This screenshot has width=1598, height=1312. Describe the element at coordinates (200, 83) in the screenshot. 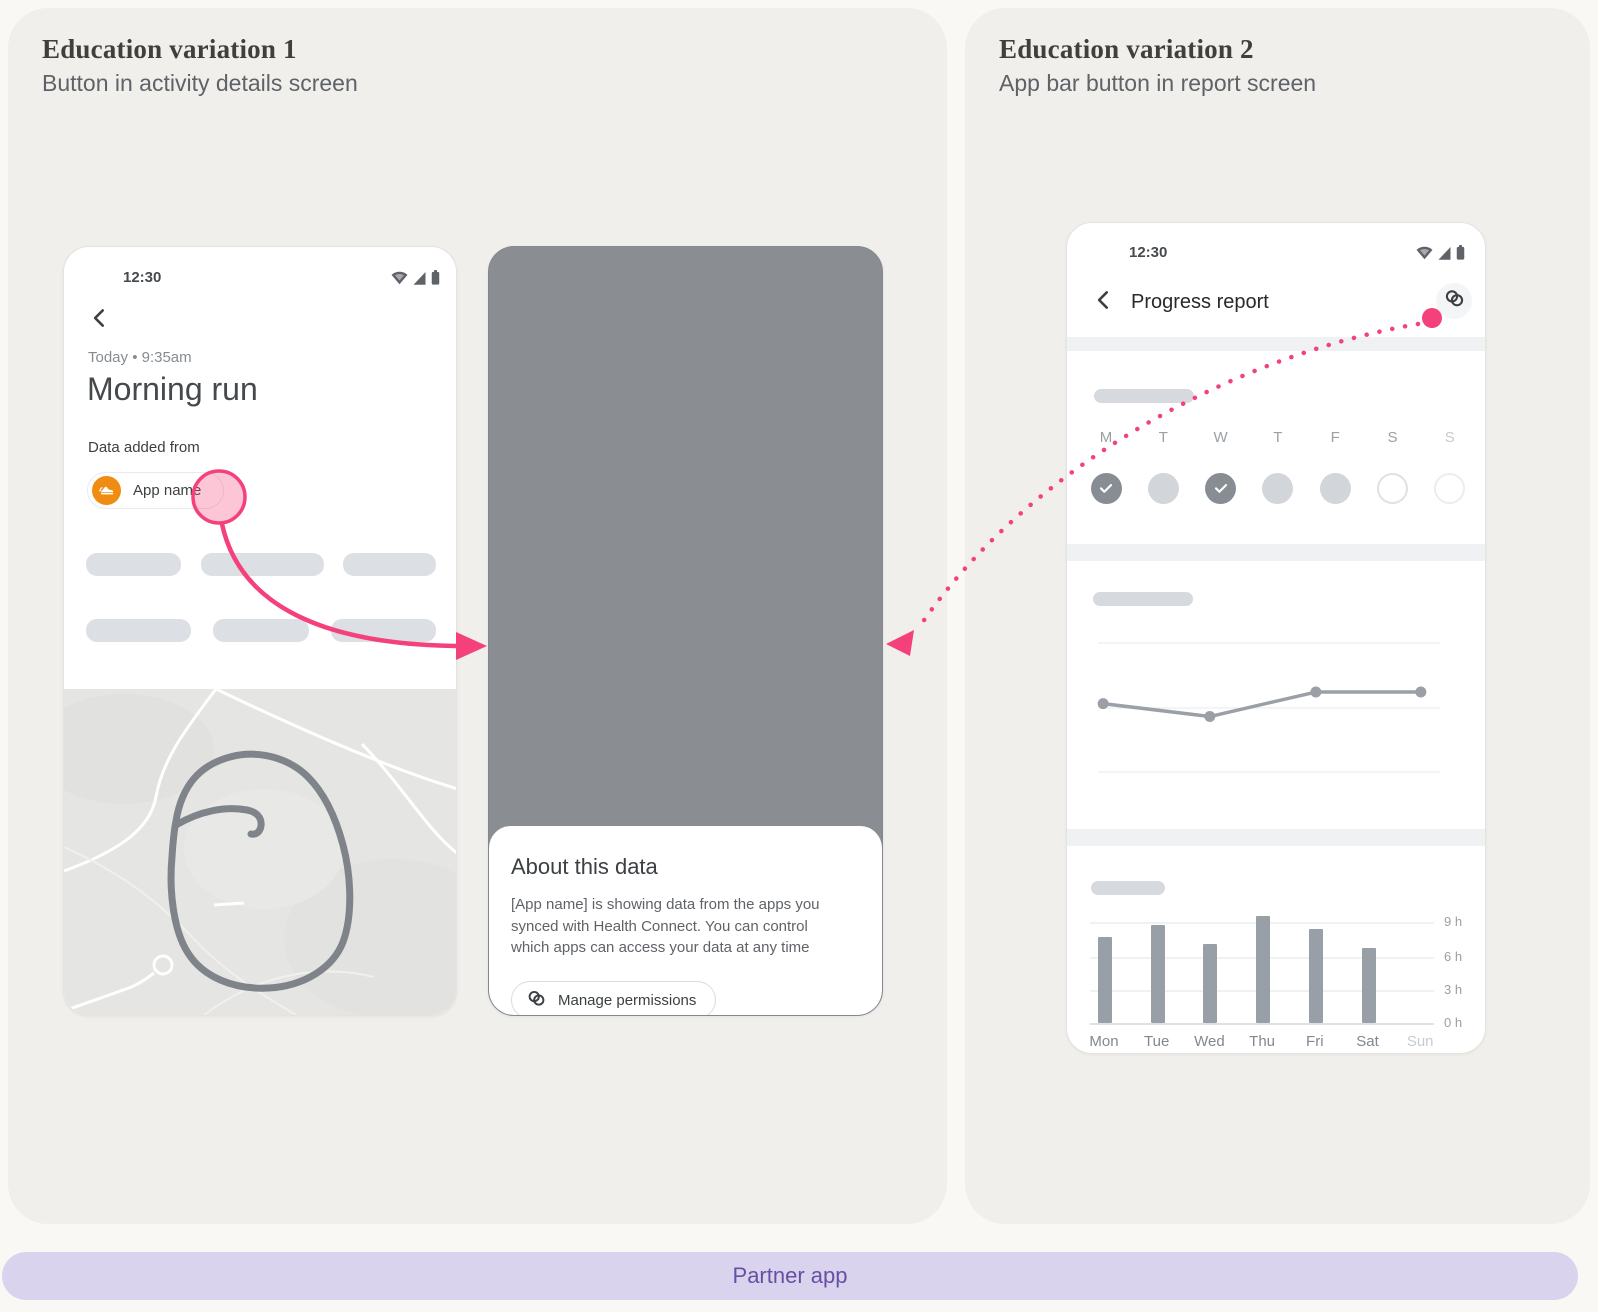

I see `panel-subtitle: Button in activity details screen` at that location.